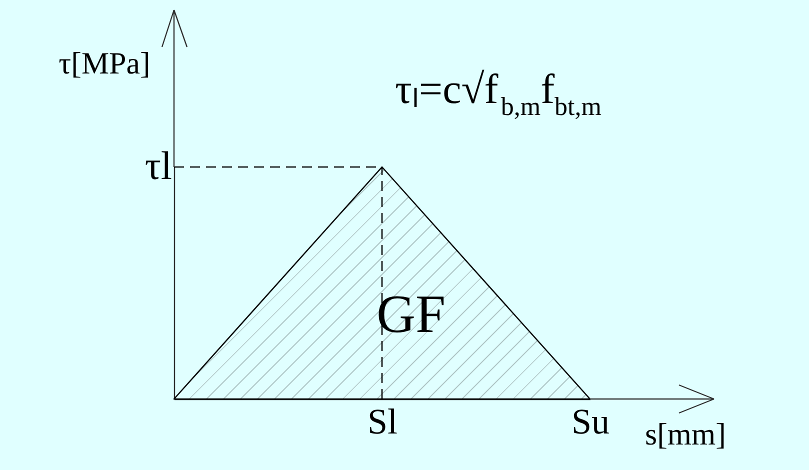 The image size is (809, 470). Describe the element at coordinates (411, 314) in the screenshot. I see `annotation: GF` at that location.